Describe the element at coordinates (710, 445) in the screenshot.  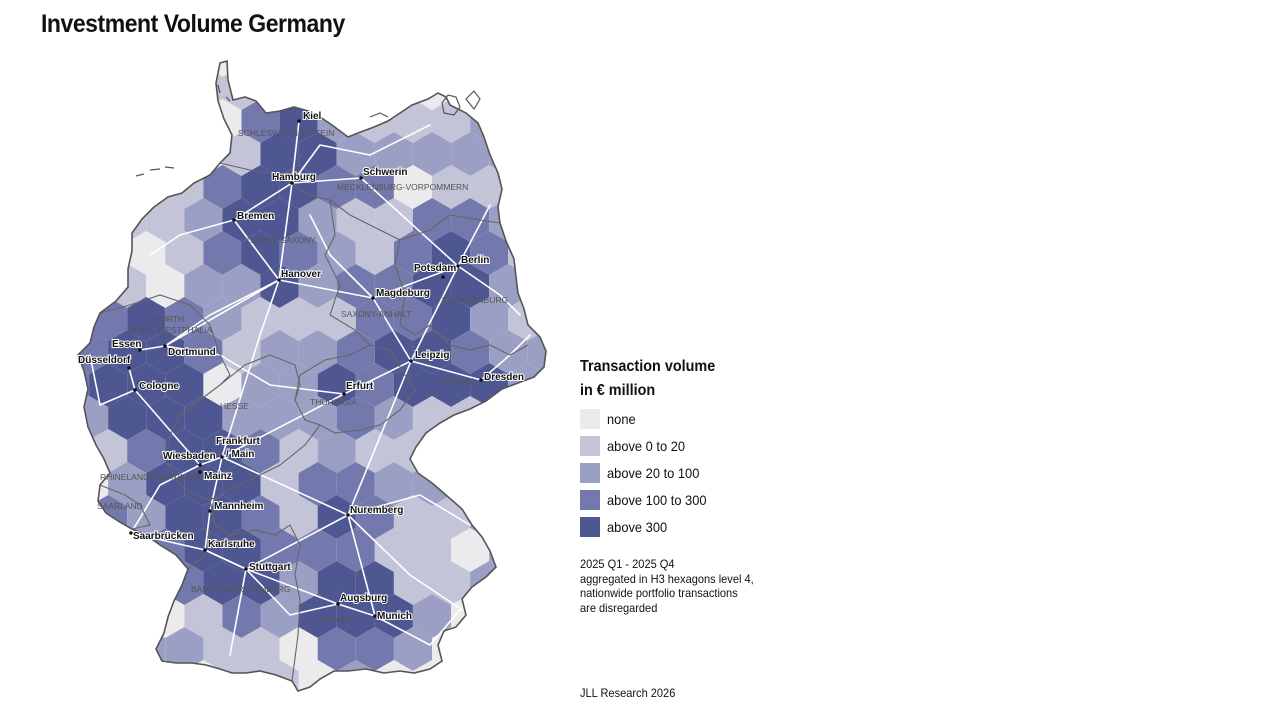
I see `legend-item-0-20: above 0 to 20` at that location.